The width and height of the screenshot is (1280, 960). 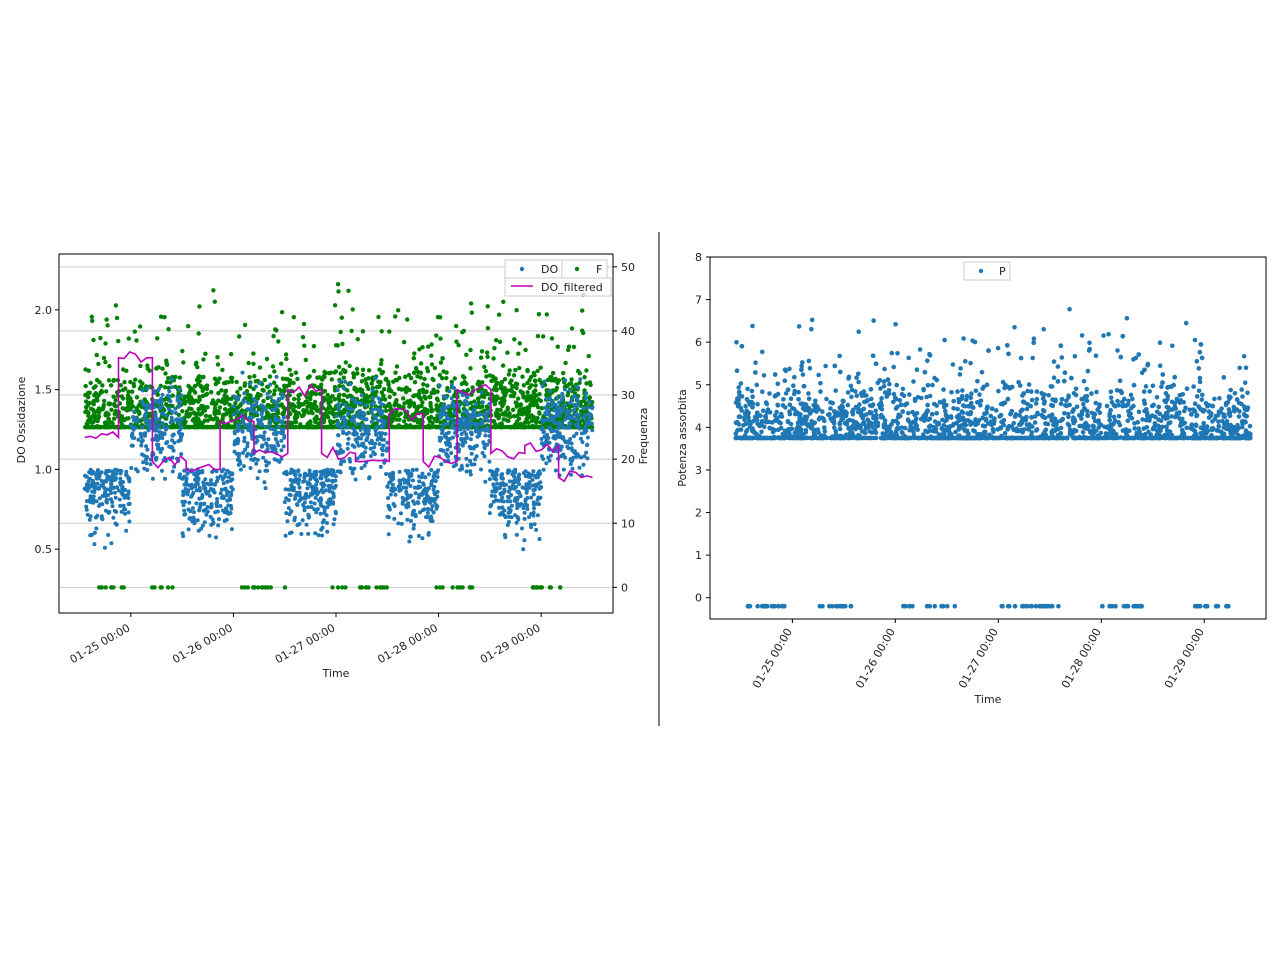 I want to click on y-tick-label: 1.5, so click(x=44, y=390).